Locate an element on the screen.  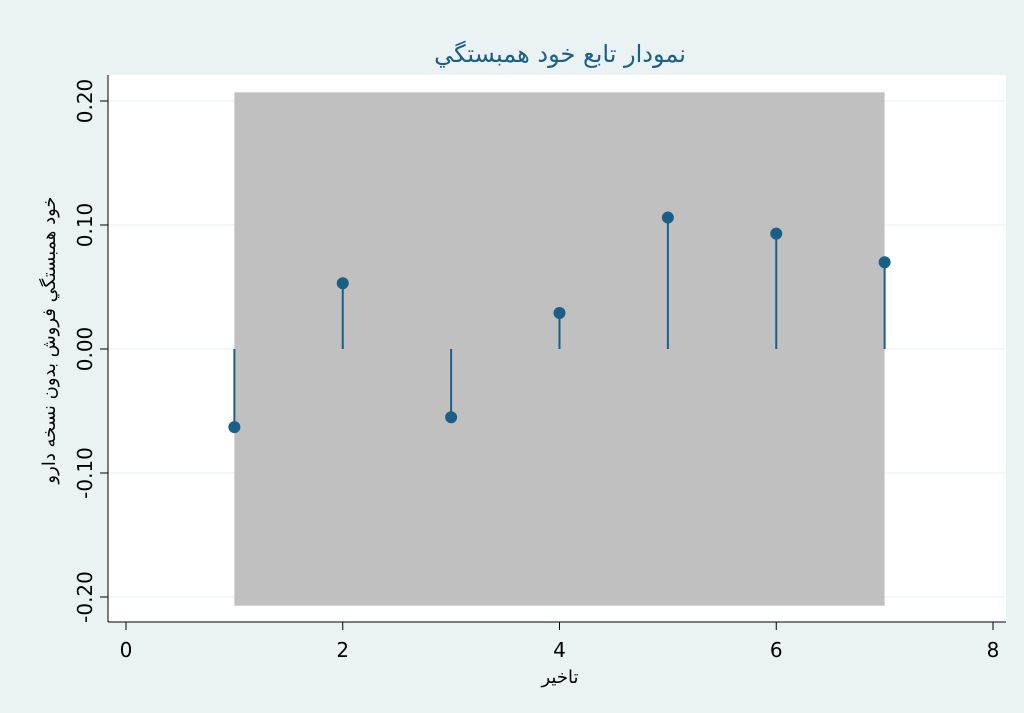
y-tick-label-2: 0.00 is located at coordinates (85, 349).